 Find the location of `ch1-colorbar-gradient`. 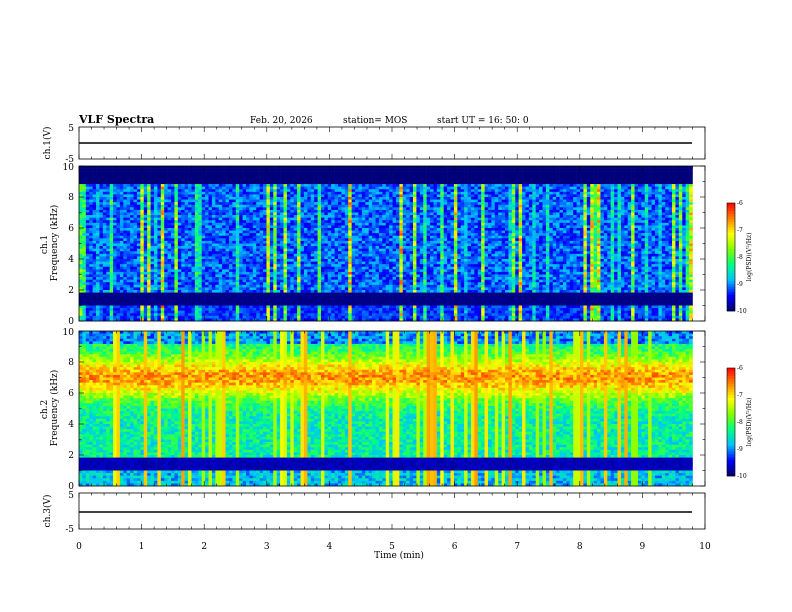

ch1-colorbar-gradient is located at coordinates (731, 257).